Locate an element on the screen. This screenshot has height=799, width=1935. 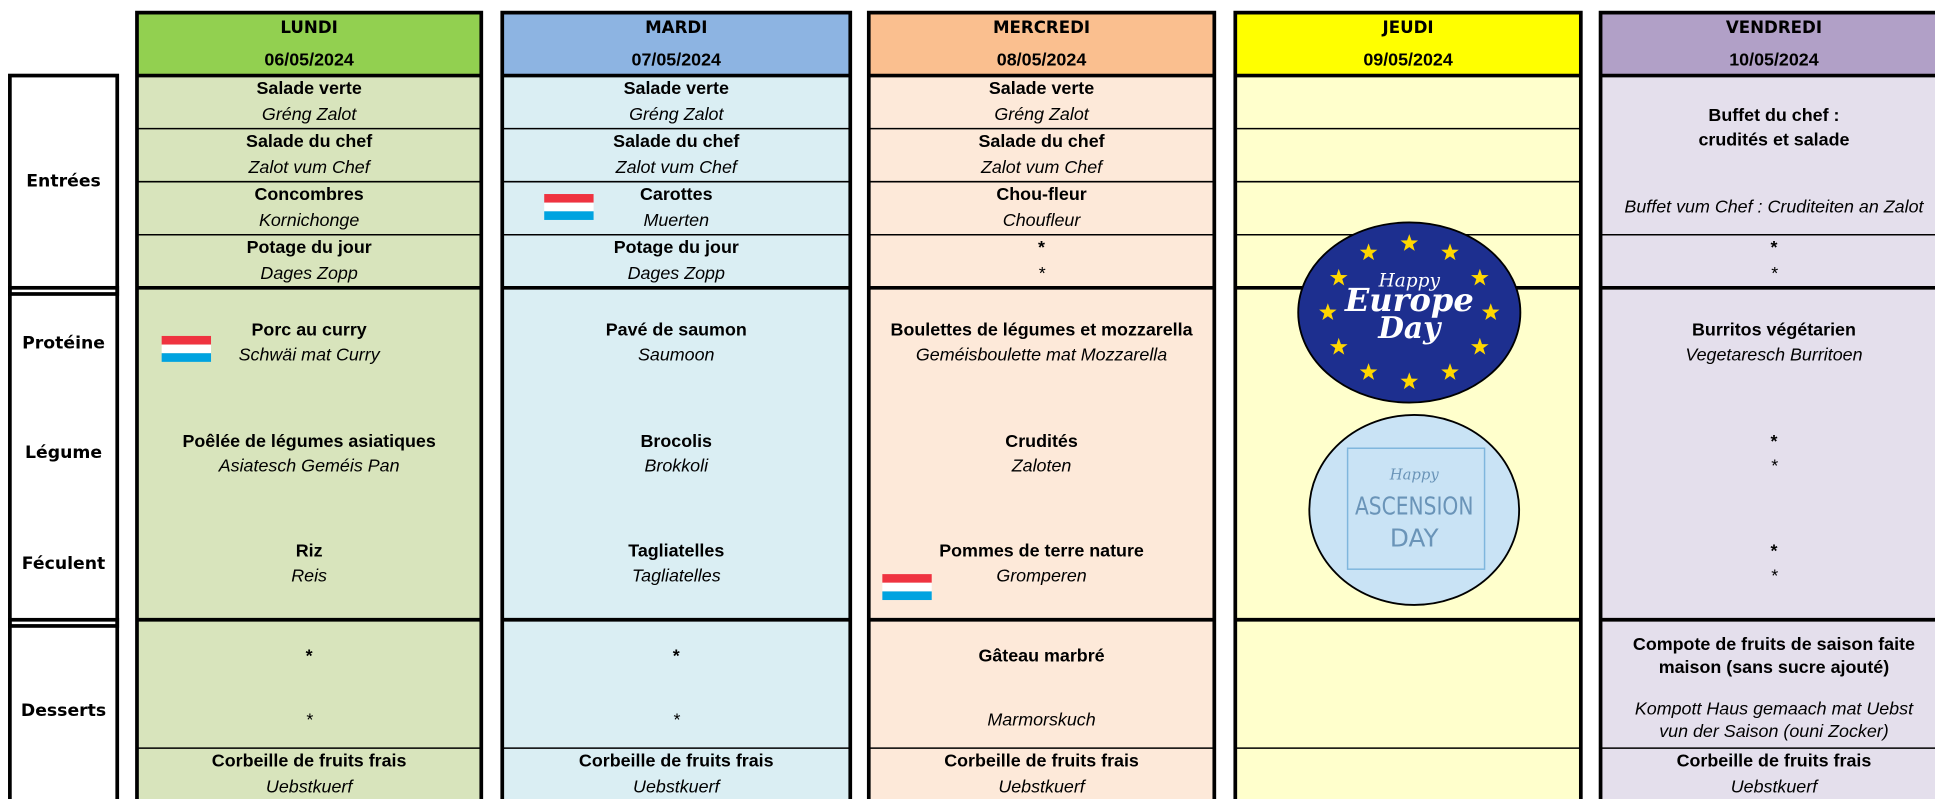
dish-lb: Reis is located at coordinates (309, 575).